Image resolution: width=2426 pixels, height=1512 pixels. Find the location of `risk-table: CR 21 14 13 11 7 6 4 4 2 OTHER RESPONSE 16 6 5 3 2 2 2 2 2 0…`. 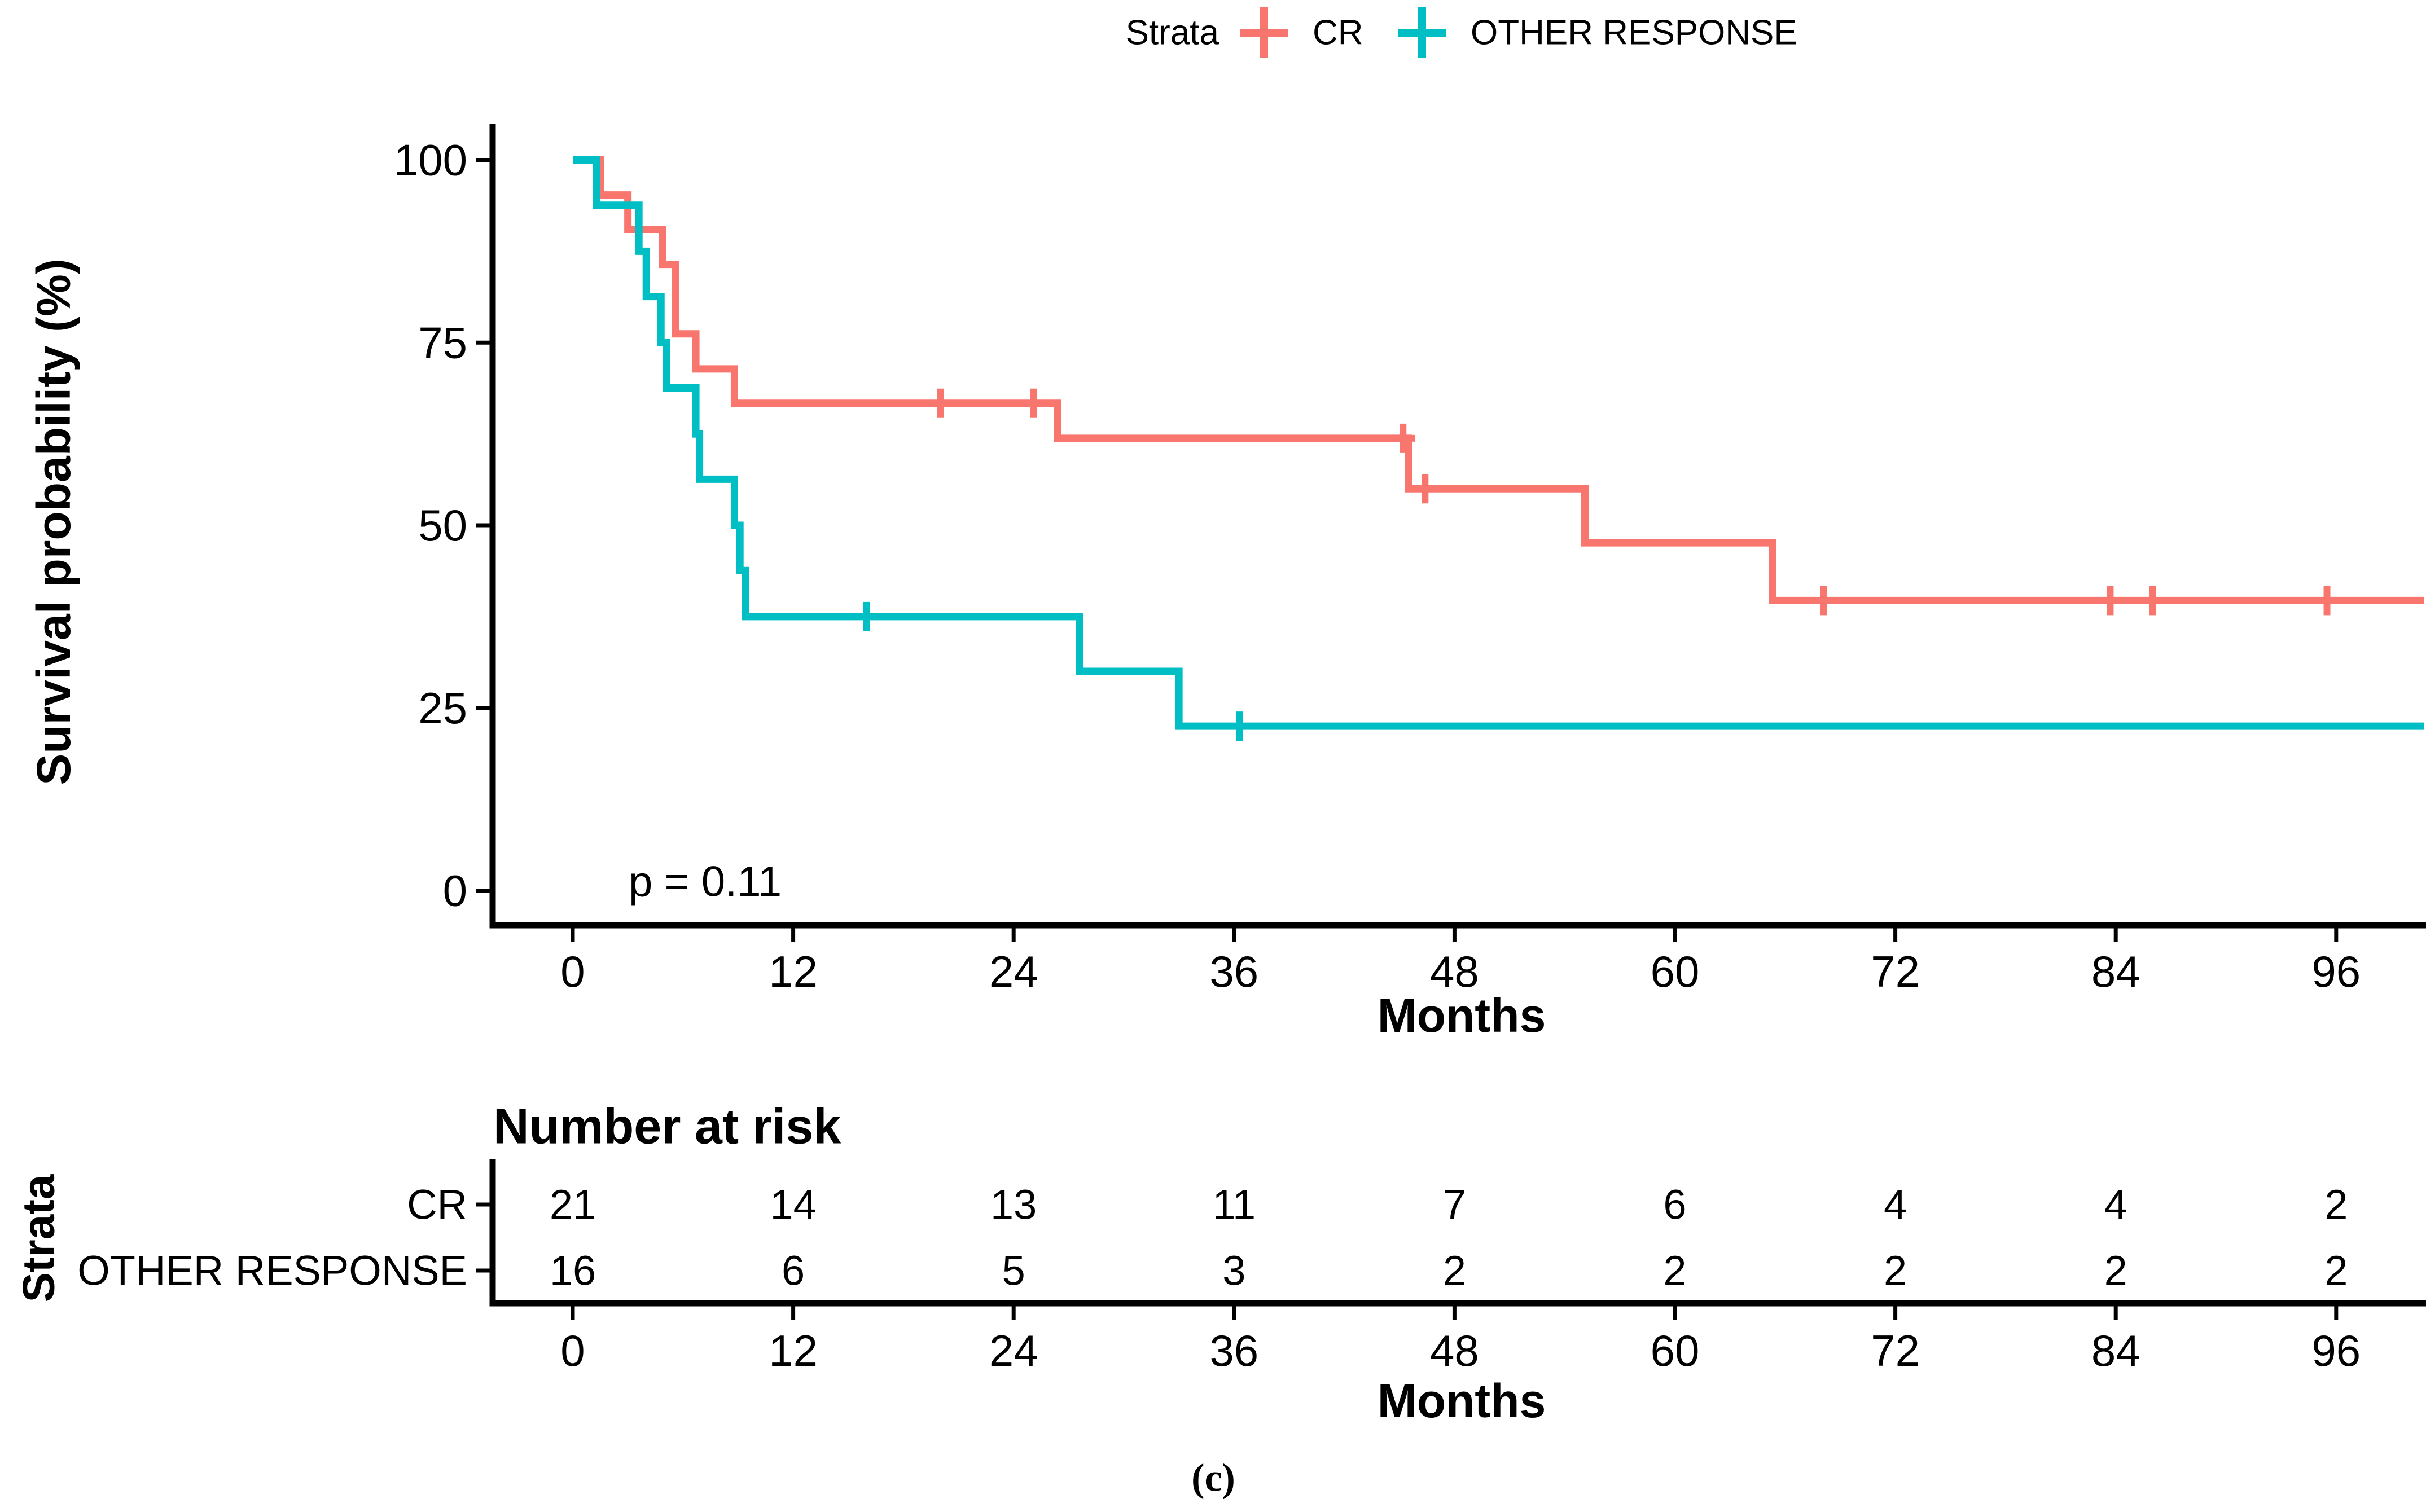

risk-table: CR 21 14 13 11 7 6 4 4 2 OTHER RESPONSE 16 6 5 3 2 2 2 2 2 0… is located at coordinates (1251, 1267).